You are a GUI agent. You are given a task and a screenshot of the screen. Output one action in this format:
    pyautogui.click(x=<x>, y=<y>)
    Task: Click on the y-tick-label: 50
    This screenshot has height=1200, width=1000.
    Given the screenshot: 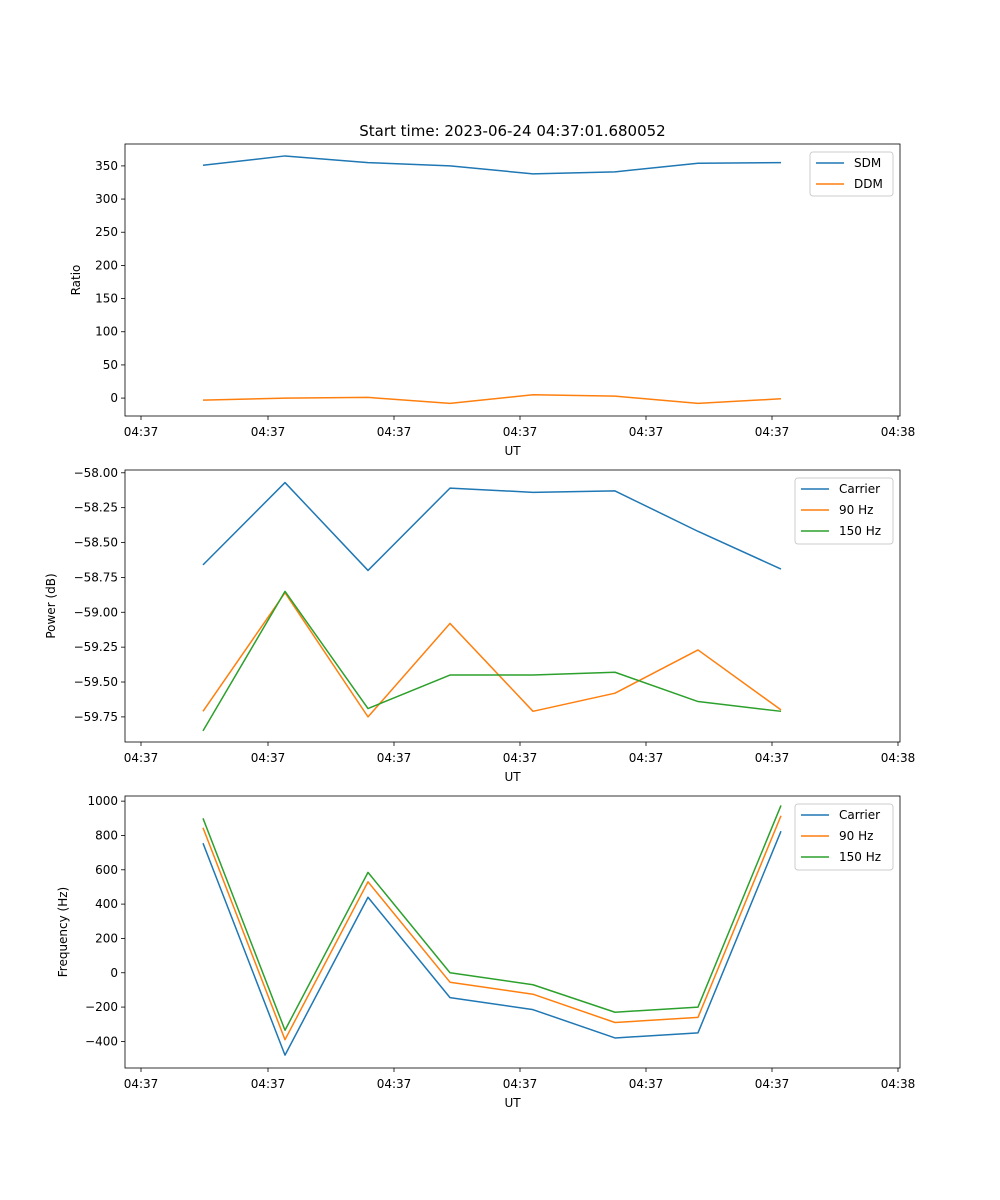 What is the action you would take?
    pyautogui.click(x=110, y=365)
    